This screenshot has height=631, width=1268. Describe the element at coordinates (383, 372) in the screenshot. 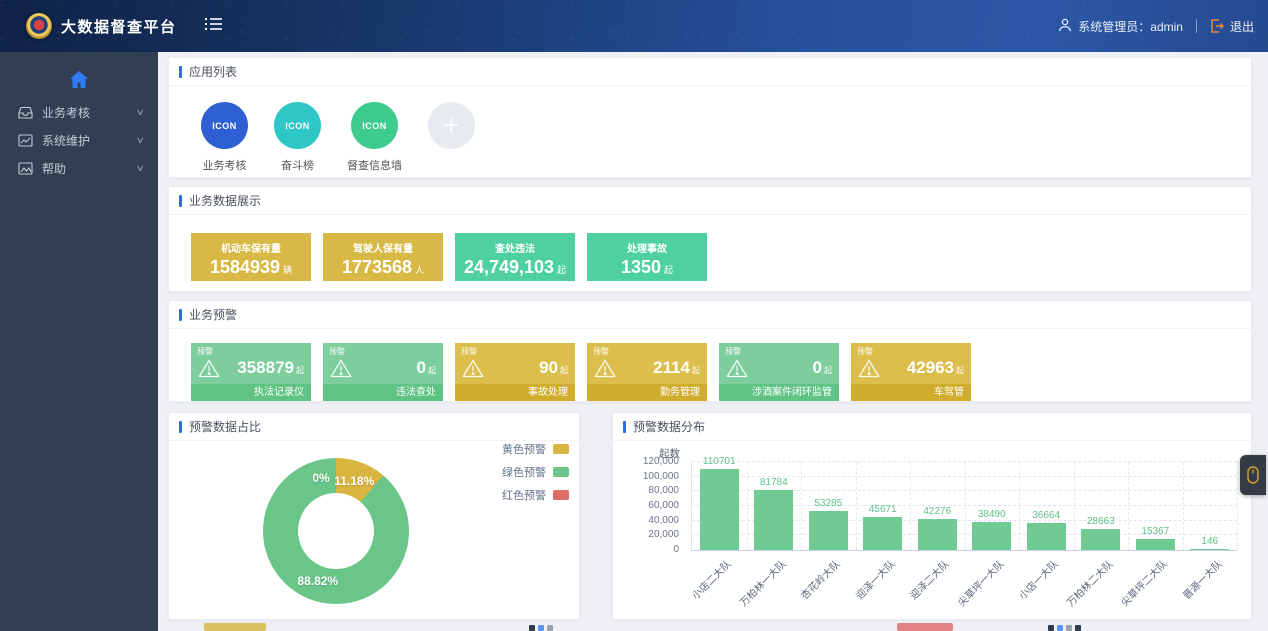

I see `warning-card-violation-handling: 预警 0 起 违法查处` at that location.